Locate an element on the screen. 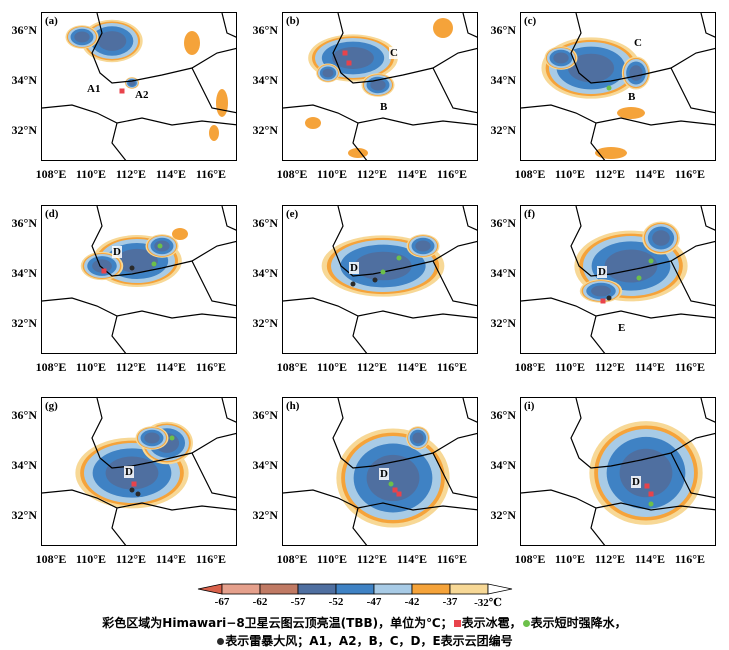 The image size is (729, 650). figure-caption-line2: 表示雷暴大风；A1，A2，B，C，D，E表示云团编号 is located at coordinates (364, 640).